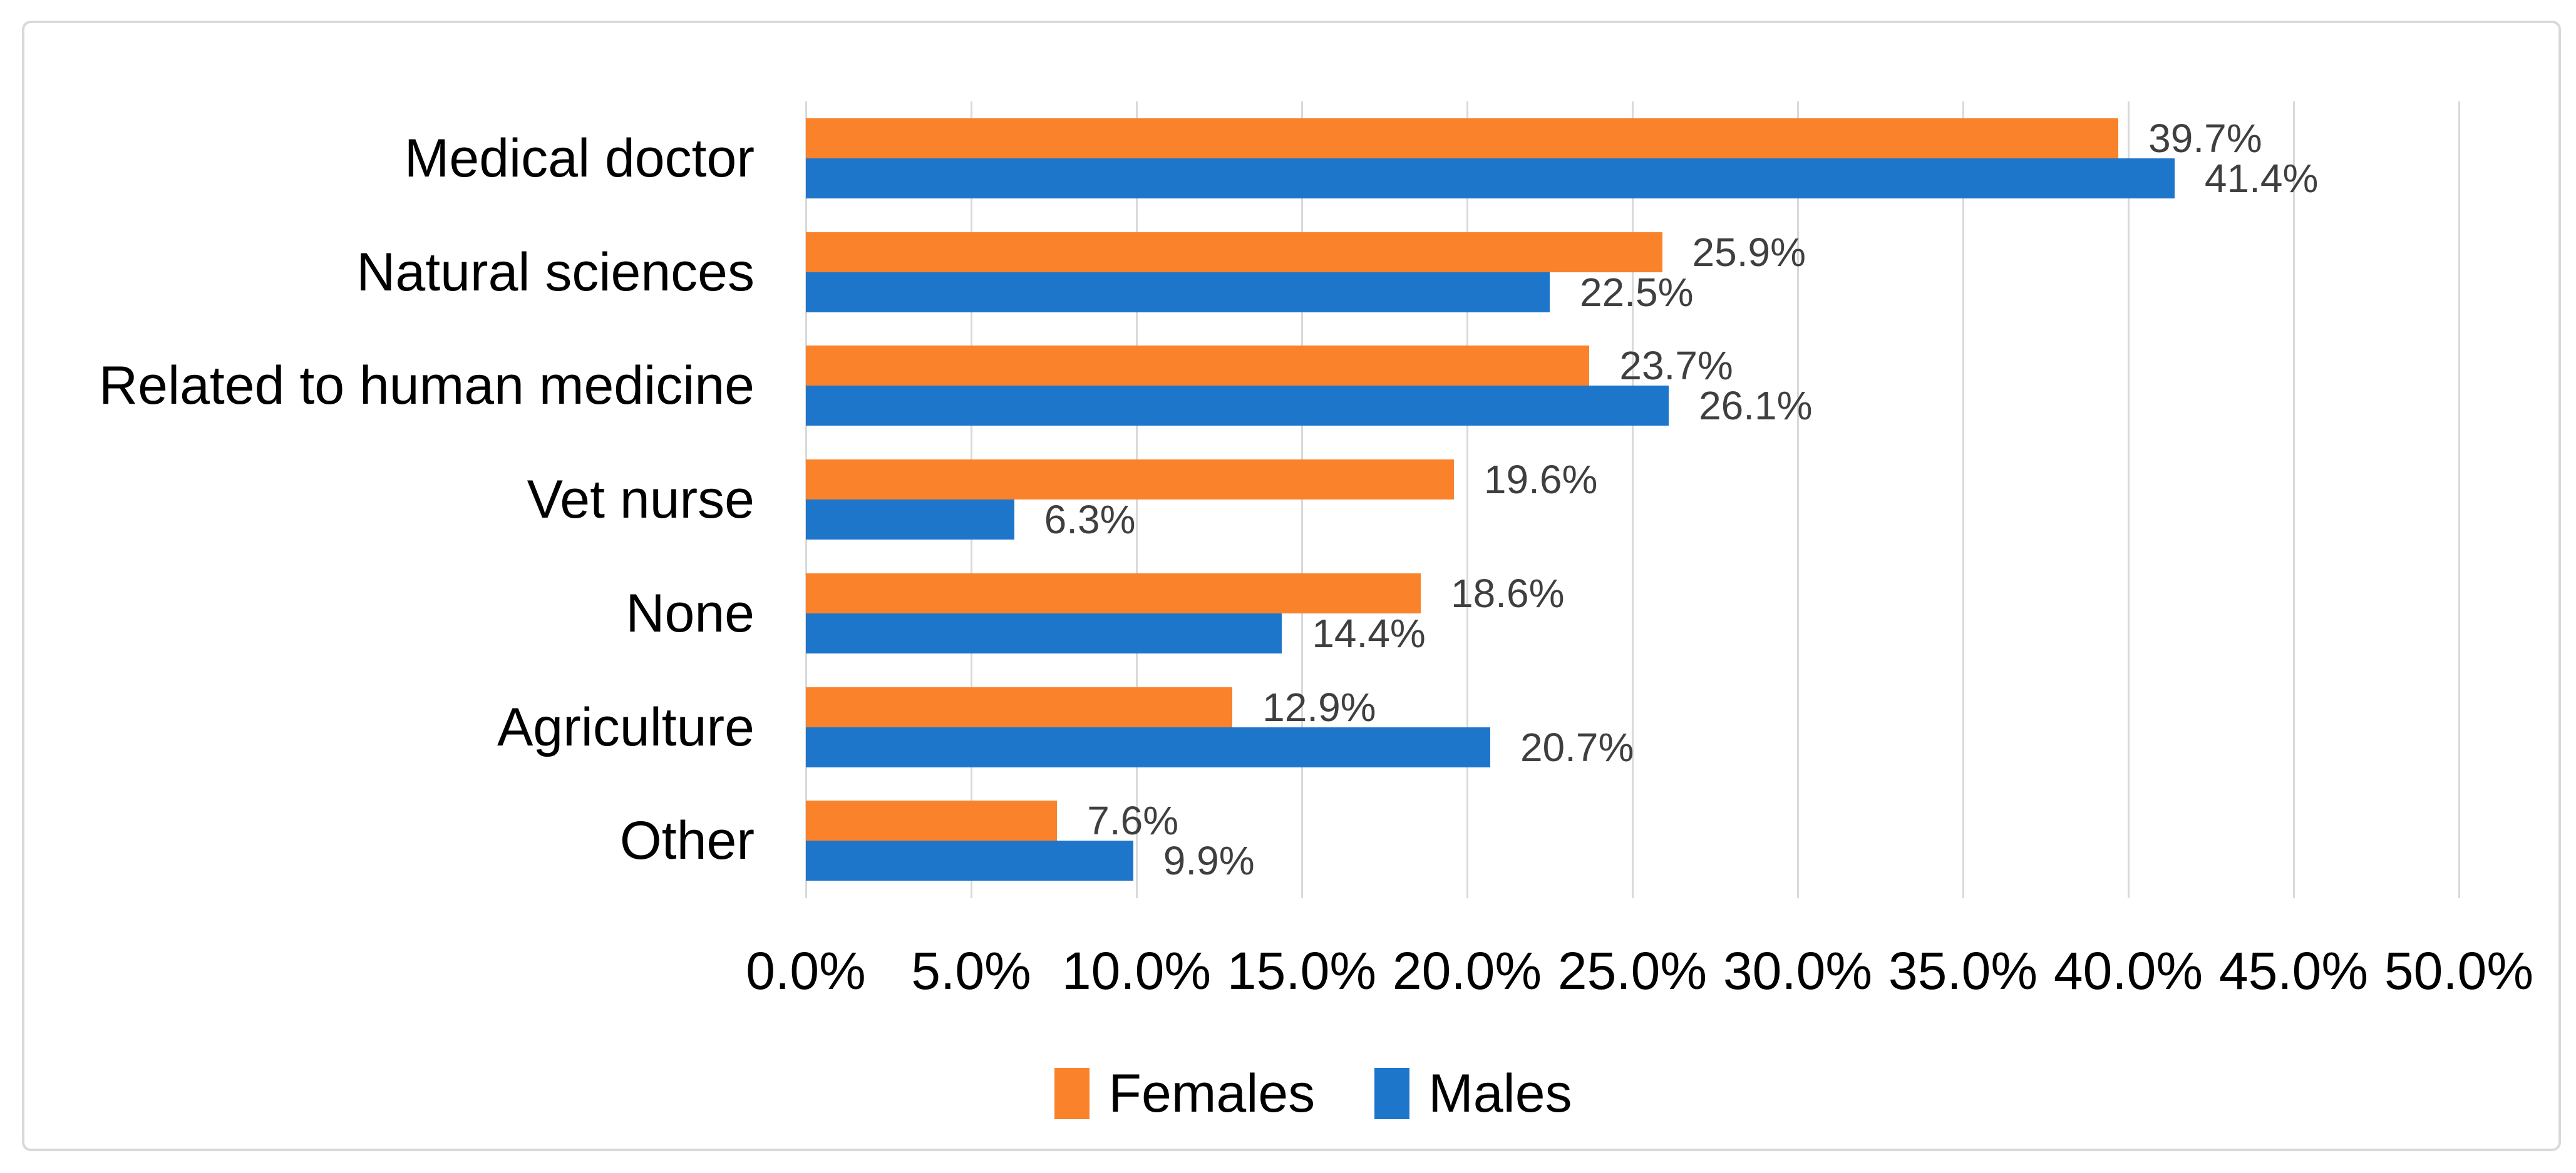  I want to click on x-axis-tick-label: 10.0%, so click(1136, 971).